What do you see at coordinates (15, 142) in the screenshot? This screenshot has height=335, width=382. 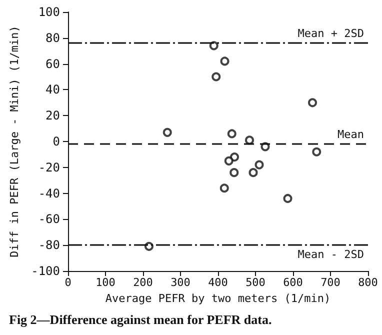 I see `y-axis-title: Diff in PEFR (Large - Mini) (1/min)` at bounding box center [15, 142].